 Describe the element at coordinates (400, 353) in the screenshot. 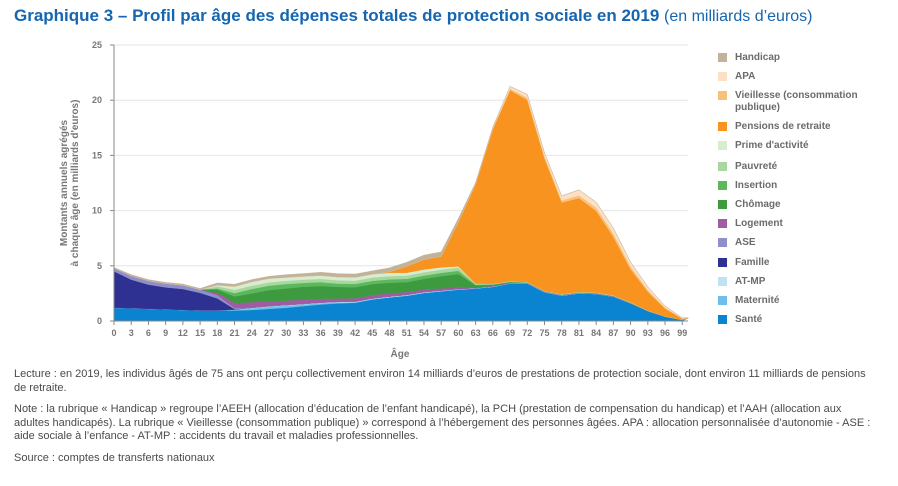

I see `x-axis-label: Âge` at that location.